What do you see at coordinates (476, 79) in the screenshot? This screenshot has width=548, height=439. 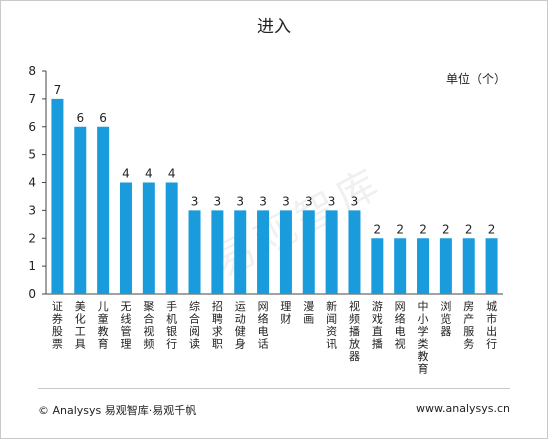 I see `unit-label: 单位（个）` at bounding box center [476, 79].